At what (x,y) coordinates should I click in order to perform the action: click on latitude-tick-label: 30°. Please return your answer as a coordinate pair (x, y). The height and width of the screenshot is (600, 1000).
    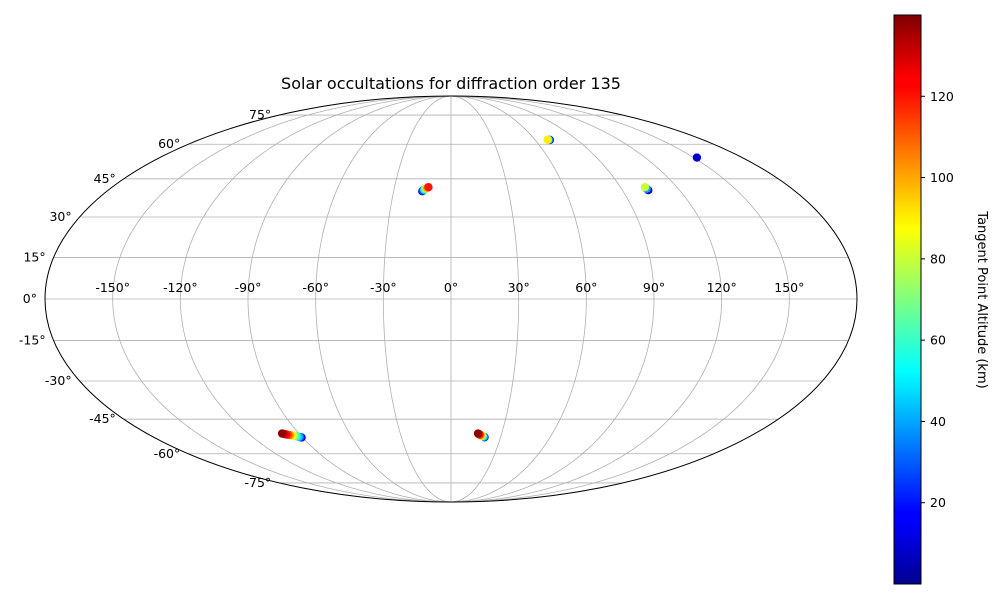
    Looking at the image, I should click on (60, 216).